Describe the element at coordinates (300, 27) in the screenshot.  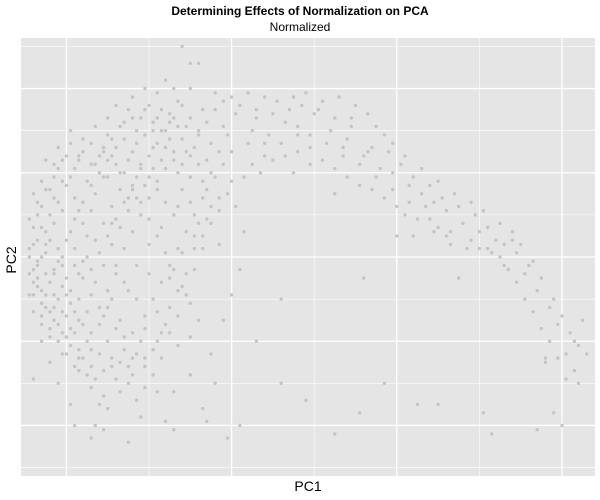
I see `chart-subtitle: Normalized` at that location.